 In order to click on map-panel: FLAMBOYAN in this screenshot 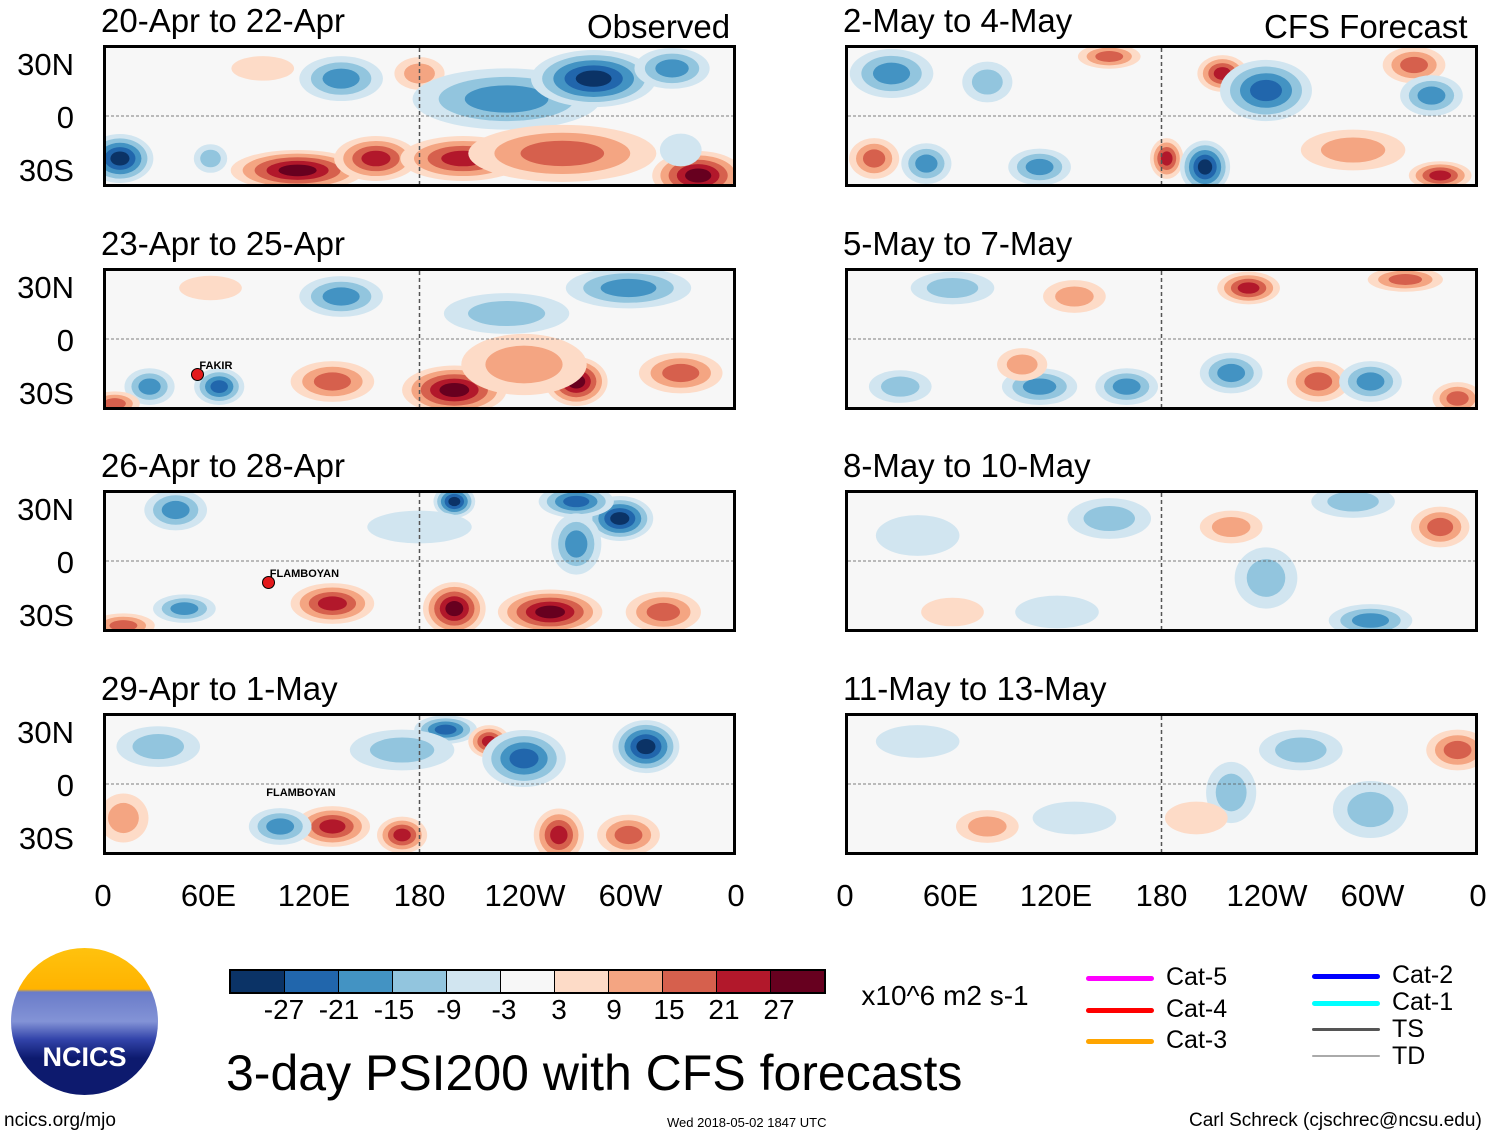, I will do `click(419, 561)`.